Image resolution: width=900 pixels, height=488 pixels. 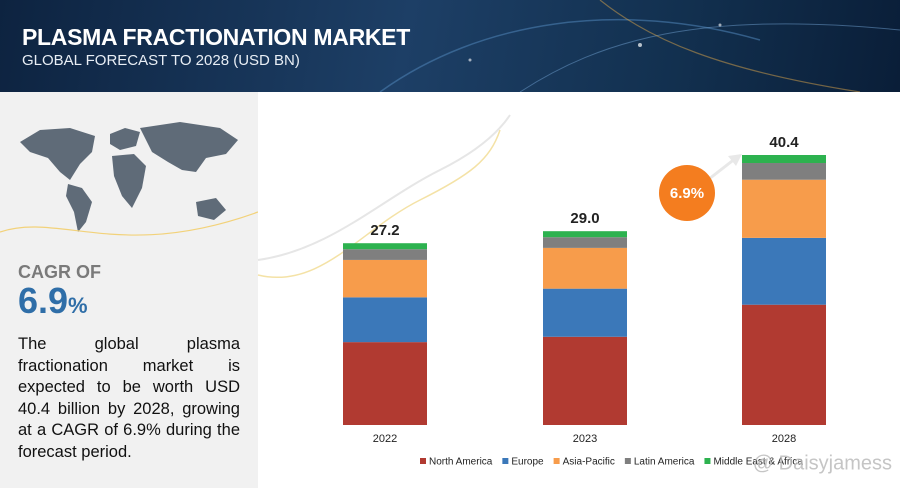 I want to click on cagr-unit: %, so click(x=78, y=305).